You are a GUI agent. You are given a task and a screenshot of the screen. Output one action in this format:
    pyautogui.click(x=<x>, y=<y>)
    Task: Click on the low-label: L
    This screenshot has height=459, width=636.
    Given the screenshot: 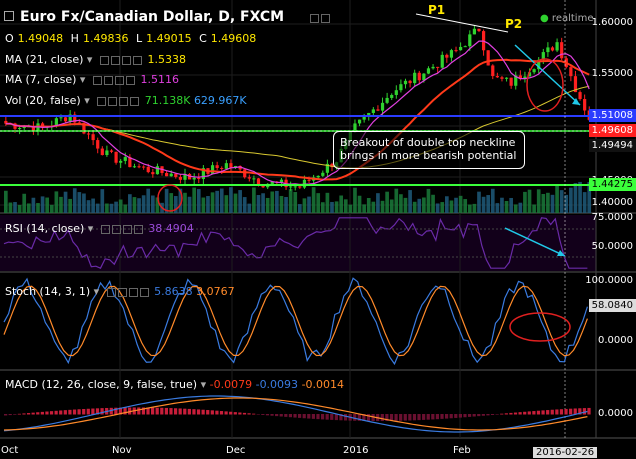 What is the action you would take?
    pyautogui.click(x=139, y=38)
    